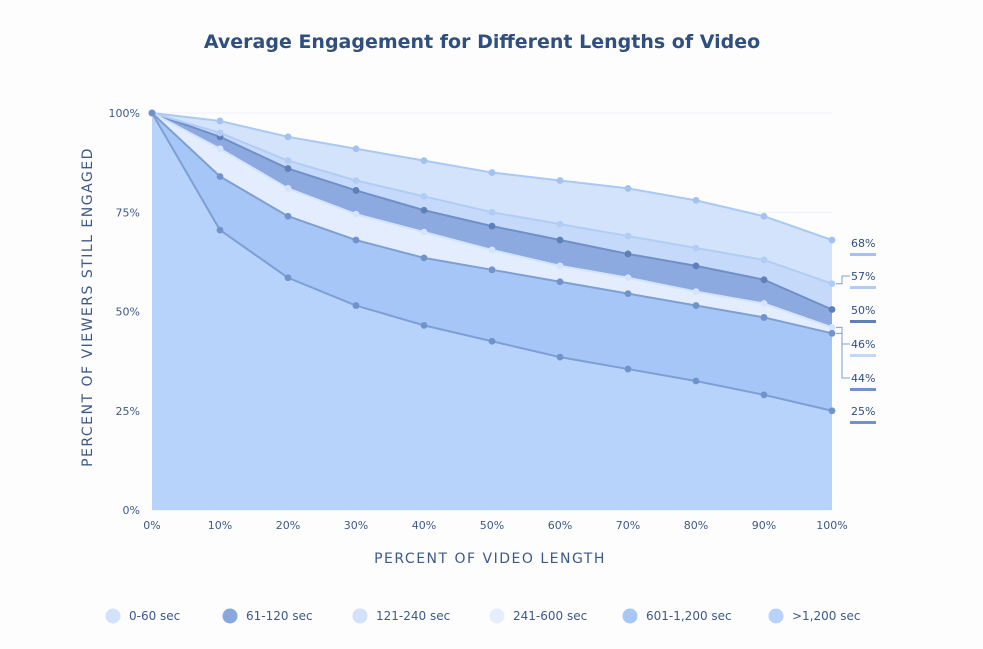  Describe the element at coordinates (88, 307) in the screenshot. I see `y-axis-label: PERCENT OF VIEWERS STILL ENGAGED` at that location.